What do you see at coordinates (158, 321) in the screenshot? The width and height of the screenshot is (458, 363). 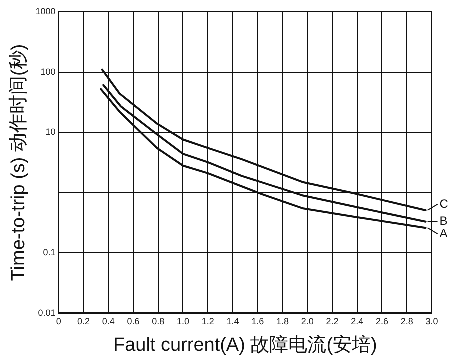 I see `x-tick-label: 0.8` at bounding box center [158, 321].